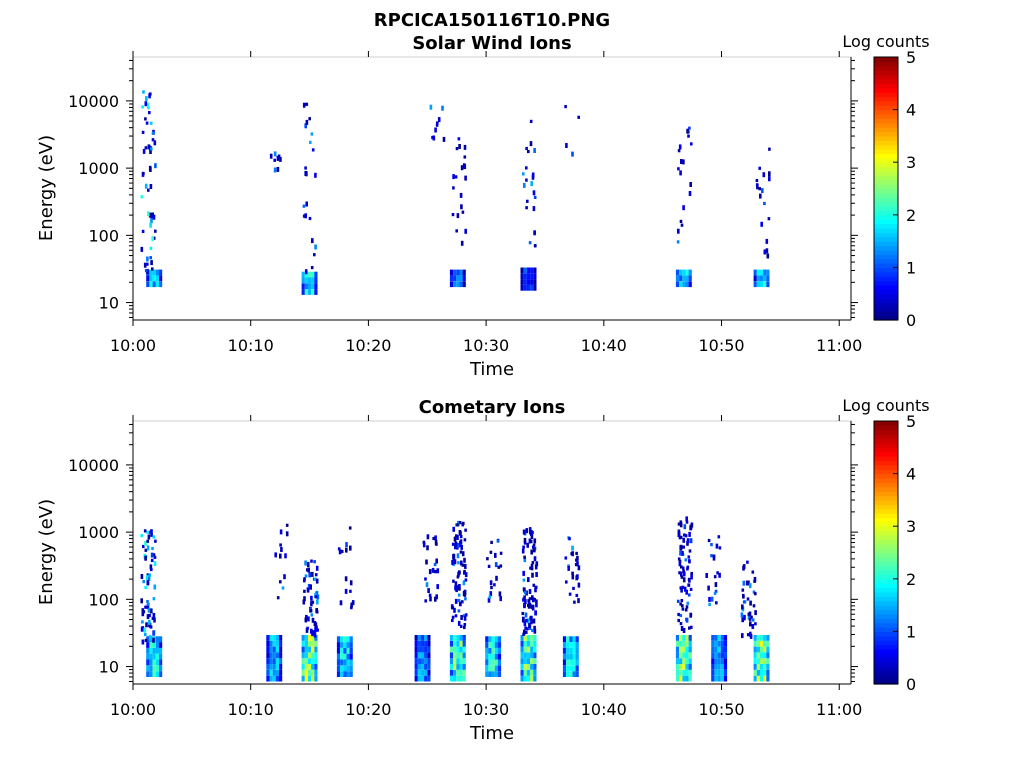 Image resolution: width=1024 pixels, height=768 pixels. I want to click on x-tick-label: 10:50, so click(721, 709).